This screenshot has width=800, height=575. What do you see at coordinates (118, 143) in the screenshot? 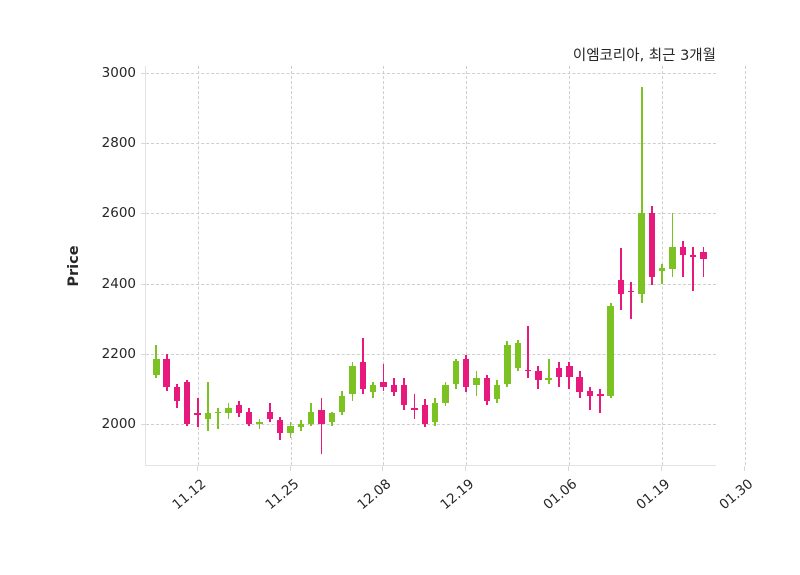
I see `y-tick-label: 2800` at bounding box center [118, 143].